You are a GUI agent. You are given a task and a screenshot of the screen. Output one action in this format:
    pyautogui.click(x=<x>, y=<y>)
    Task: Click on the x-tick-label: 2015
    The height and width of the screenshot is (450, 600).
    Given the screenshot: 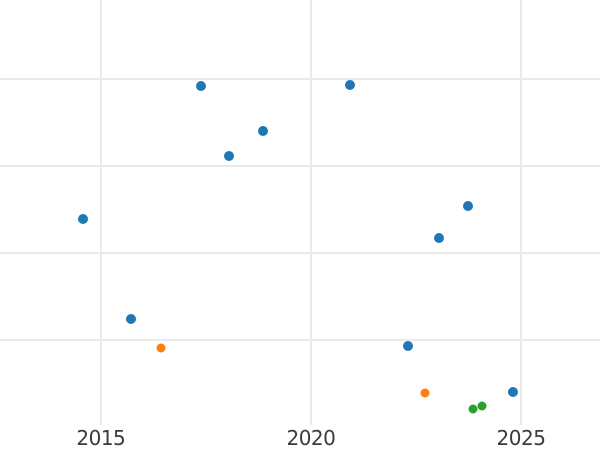 What is the action you would take?
    pyautogui.click(x=101, y=438)
    